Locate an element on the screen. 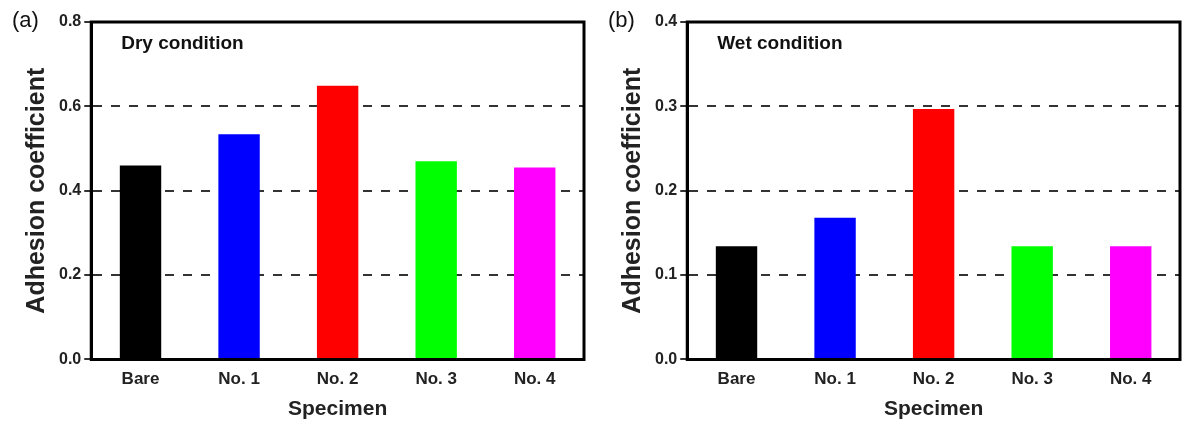 This screenshot has height=435, width=1203. y-tick-label: 0.1 is located at coordinates (666, 274).